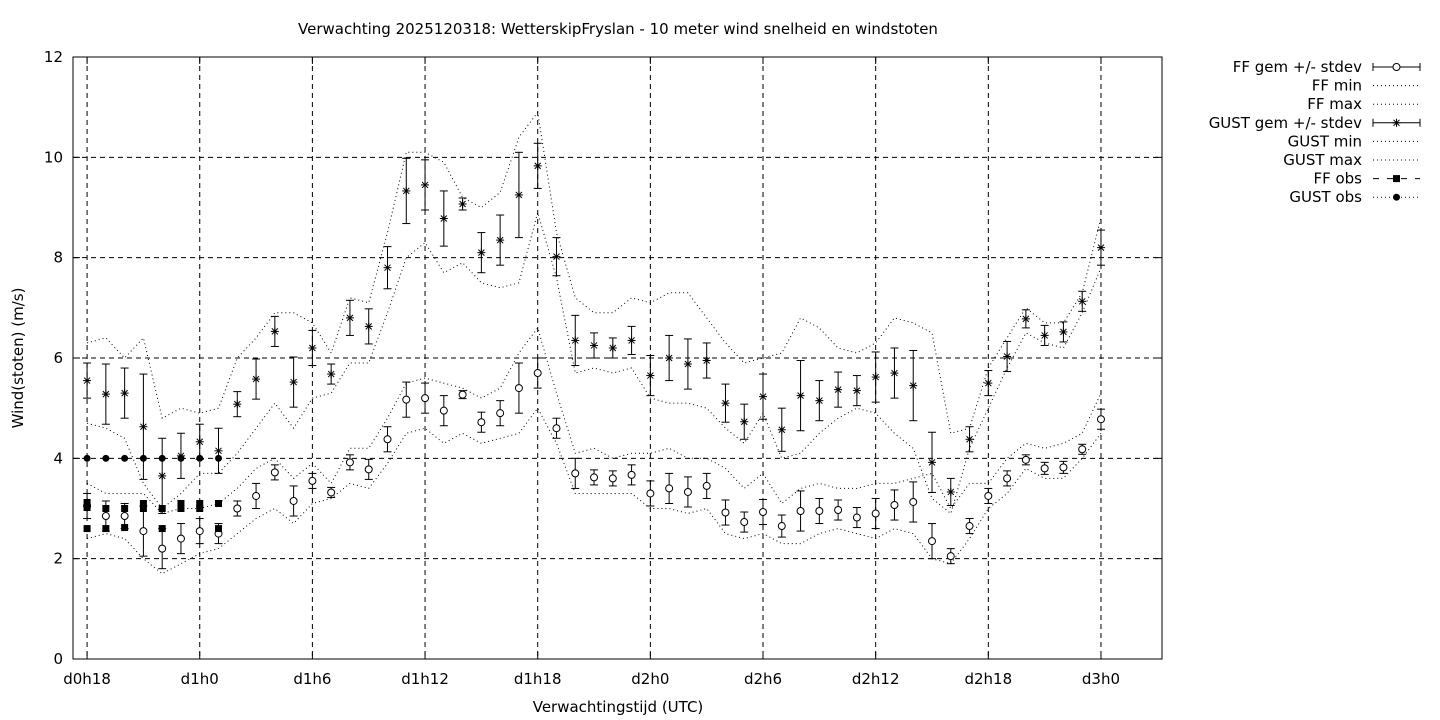 This screenshot has width=1440, height=720. I want to click on legend-marker, so click(1396, 179).